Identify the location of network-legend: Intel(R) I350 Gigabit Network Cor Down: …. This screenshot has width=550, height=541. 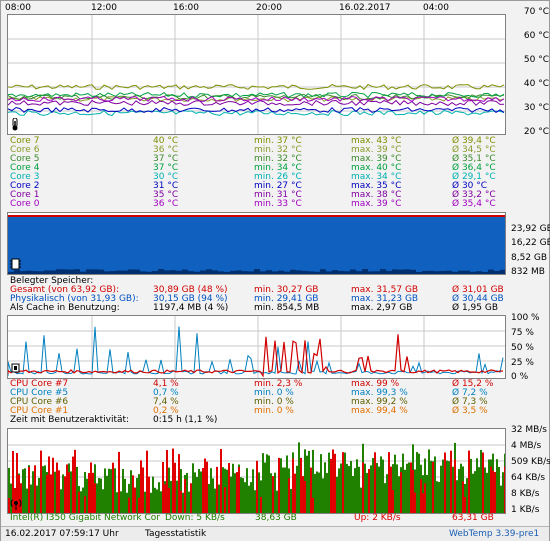
(255, 518).